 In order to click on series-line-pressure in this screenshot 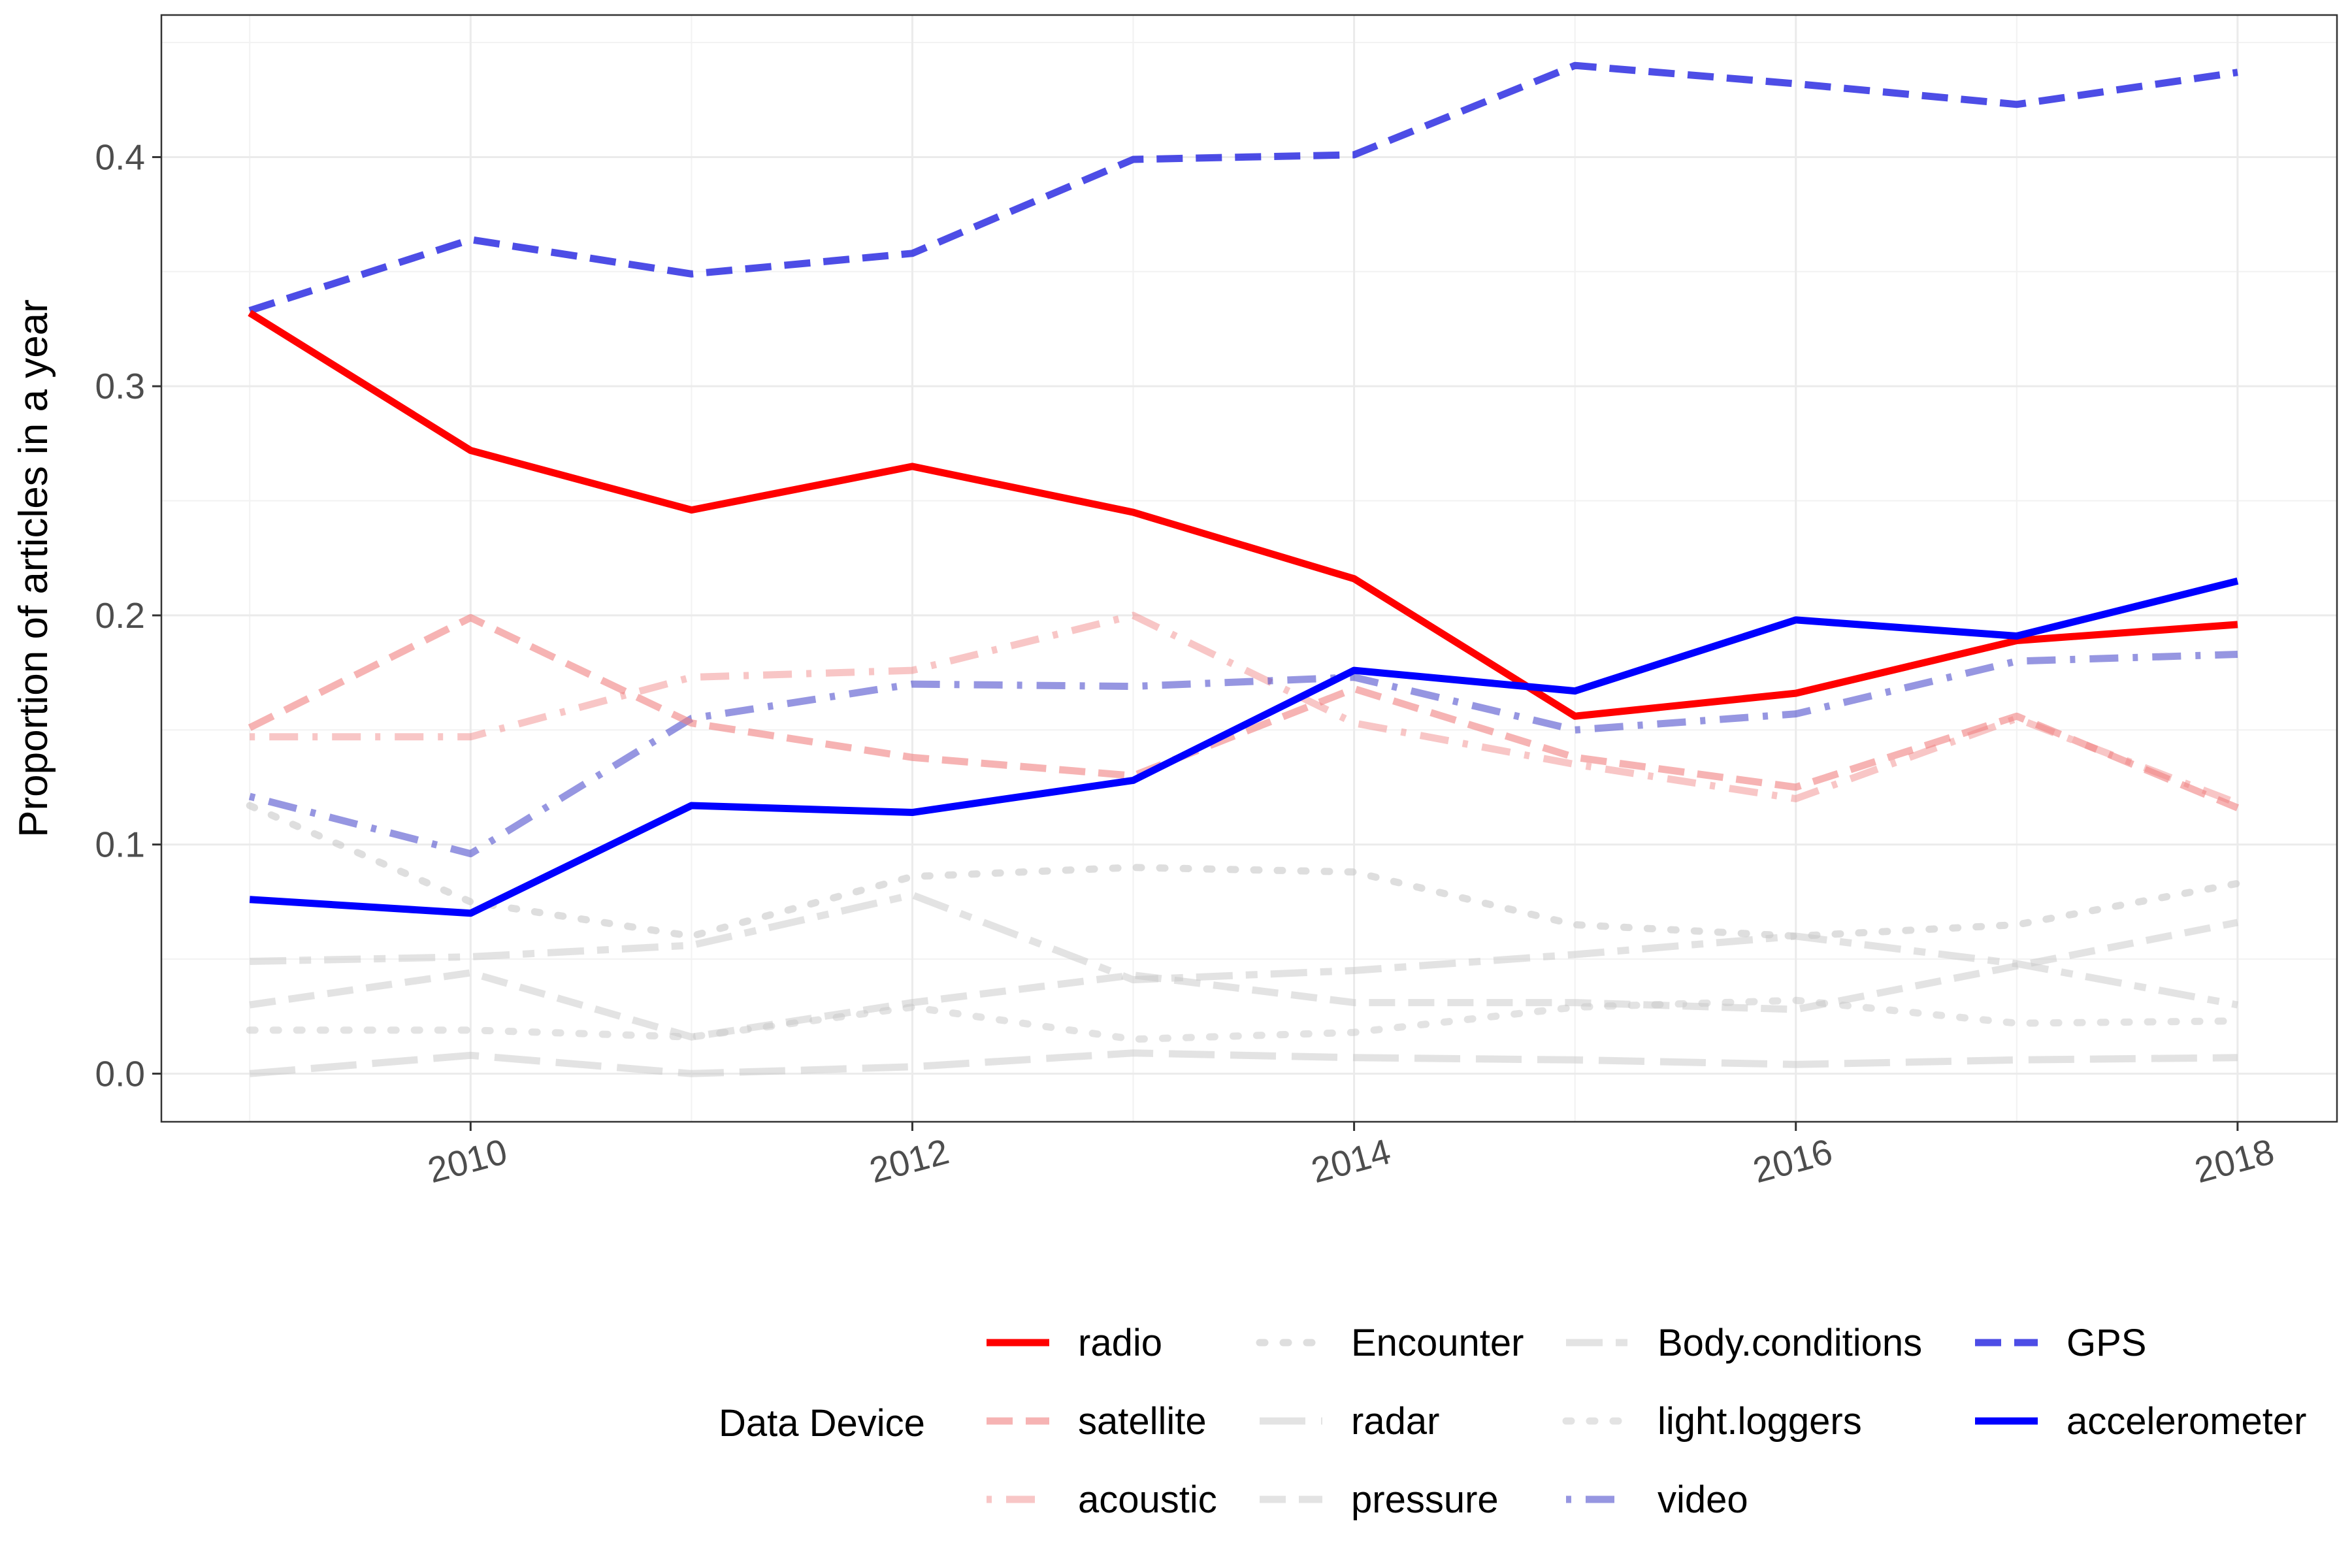, I will do `click(1243, 980)`.